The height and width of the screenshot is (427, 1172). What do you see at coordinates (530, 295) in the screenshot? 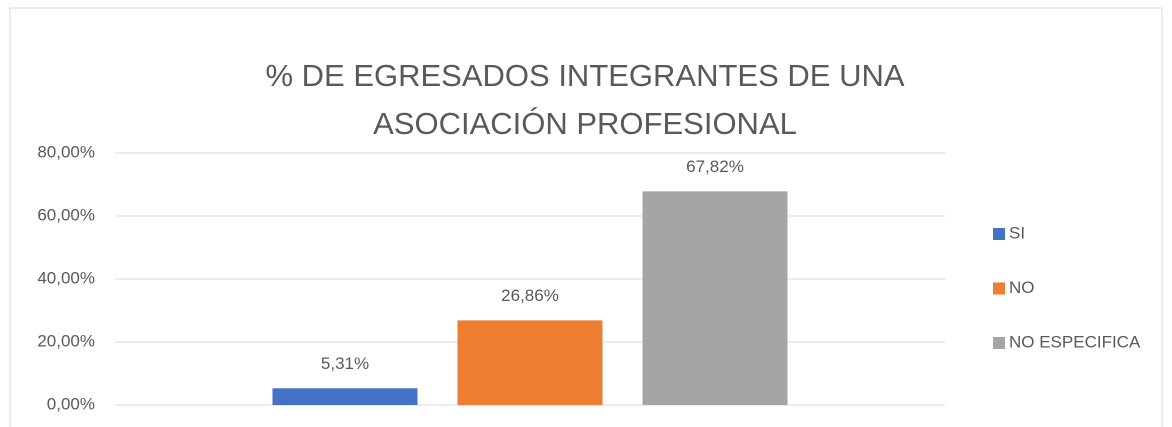
I see `data-label: 26,86%` at bounding box center [530, 295].